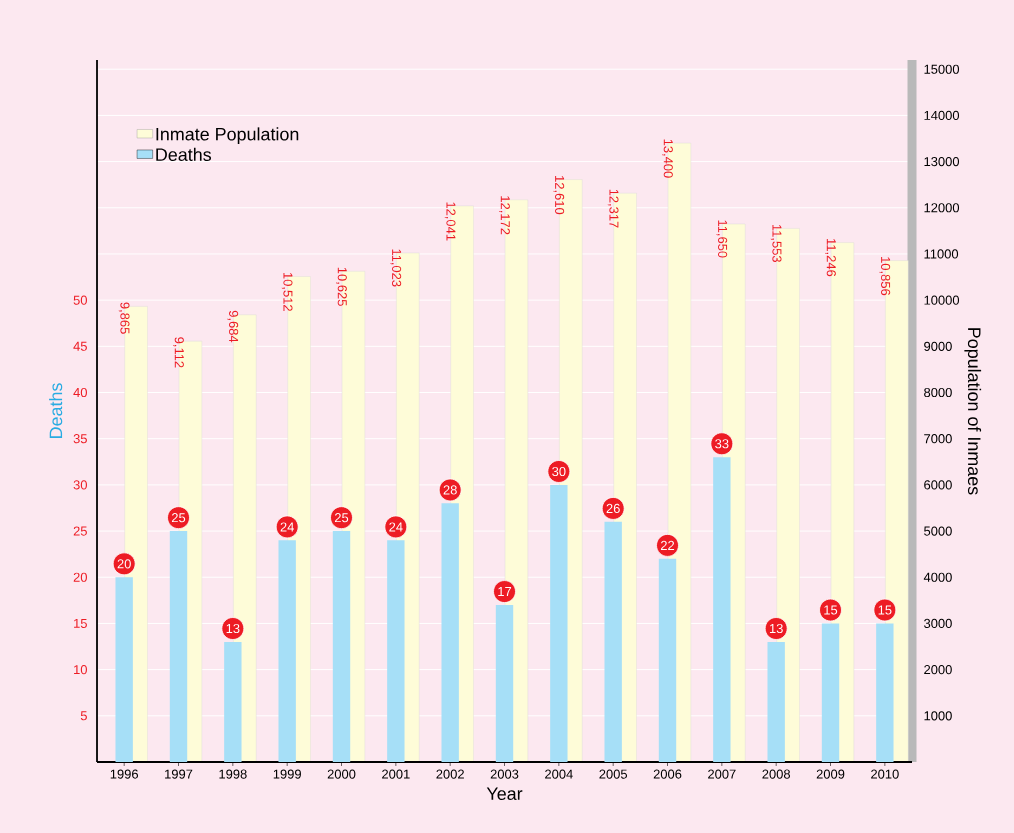 The image size is (1014, 833). What do you see at coordinates (938, 623) in the screenshot?
I see `y2-tick-label: 3000` at bounding box center [938, 623].